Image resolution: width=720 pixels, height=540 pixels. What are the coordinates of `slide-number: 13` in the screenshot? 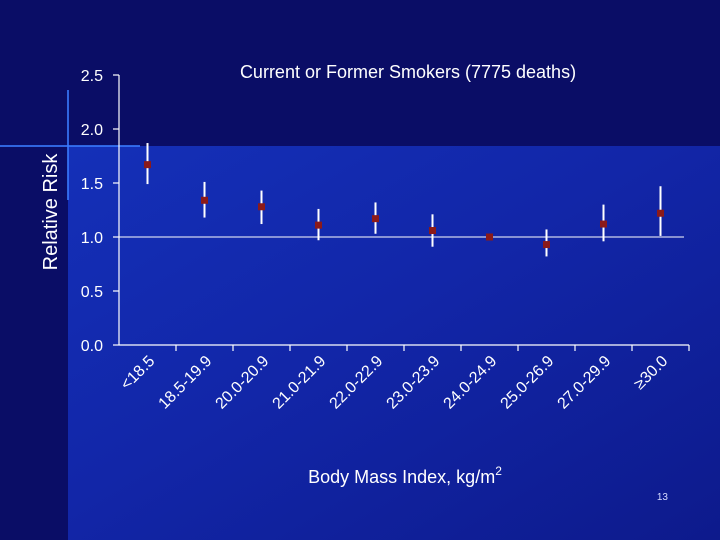 It's located at (662, 497).